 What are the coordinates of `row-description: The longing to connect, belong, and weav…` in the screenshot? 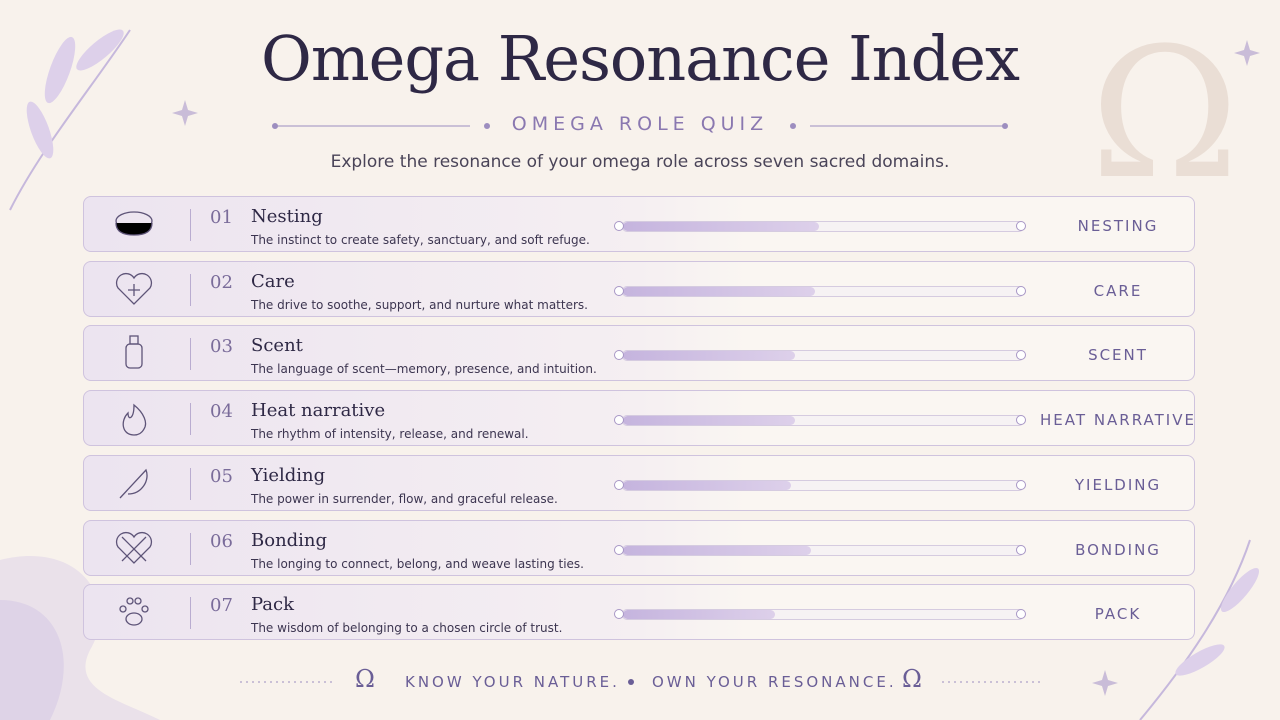 It's located at (417, 563).